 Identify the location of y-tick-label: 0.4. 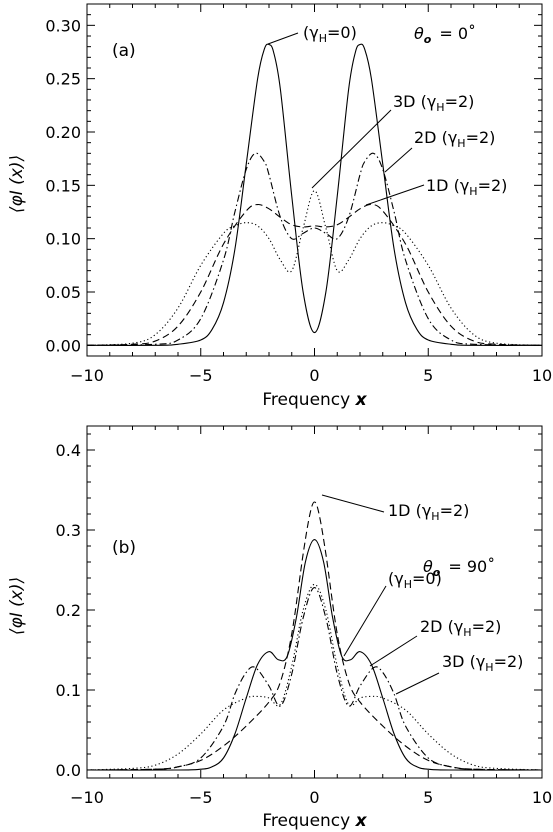
(68, 450).